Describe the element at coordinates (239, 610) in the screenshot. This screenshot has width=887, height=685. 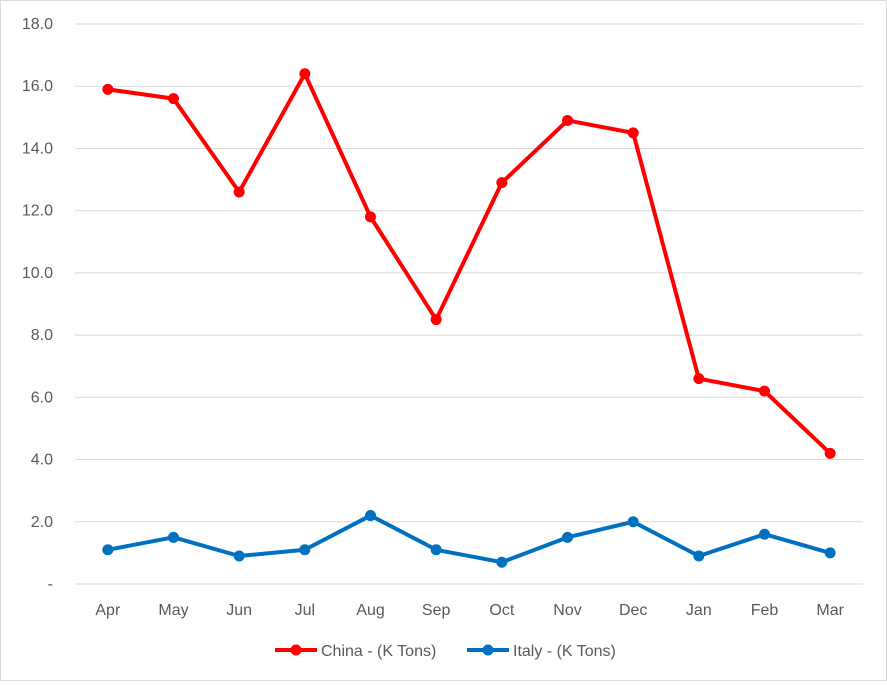
I see `x-tick-label: Jun` at that location.